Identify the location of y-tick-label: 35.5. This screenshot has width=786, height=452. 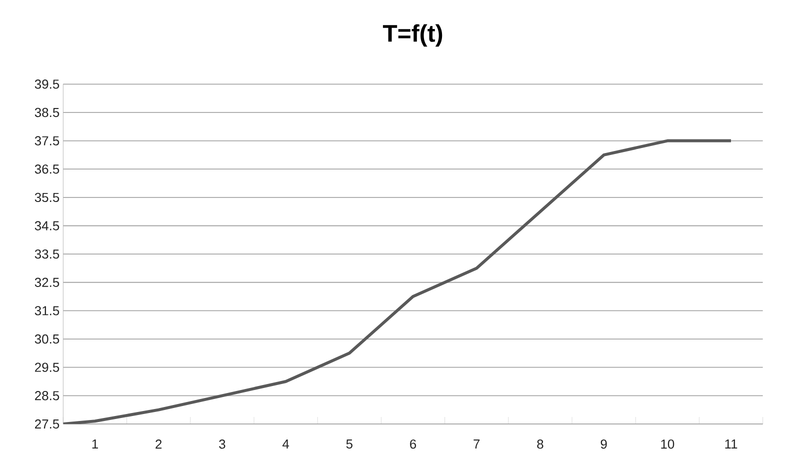
(47, 197).